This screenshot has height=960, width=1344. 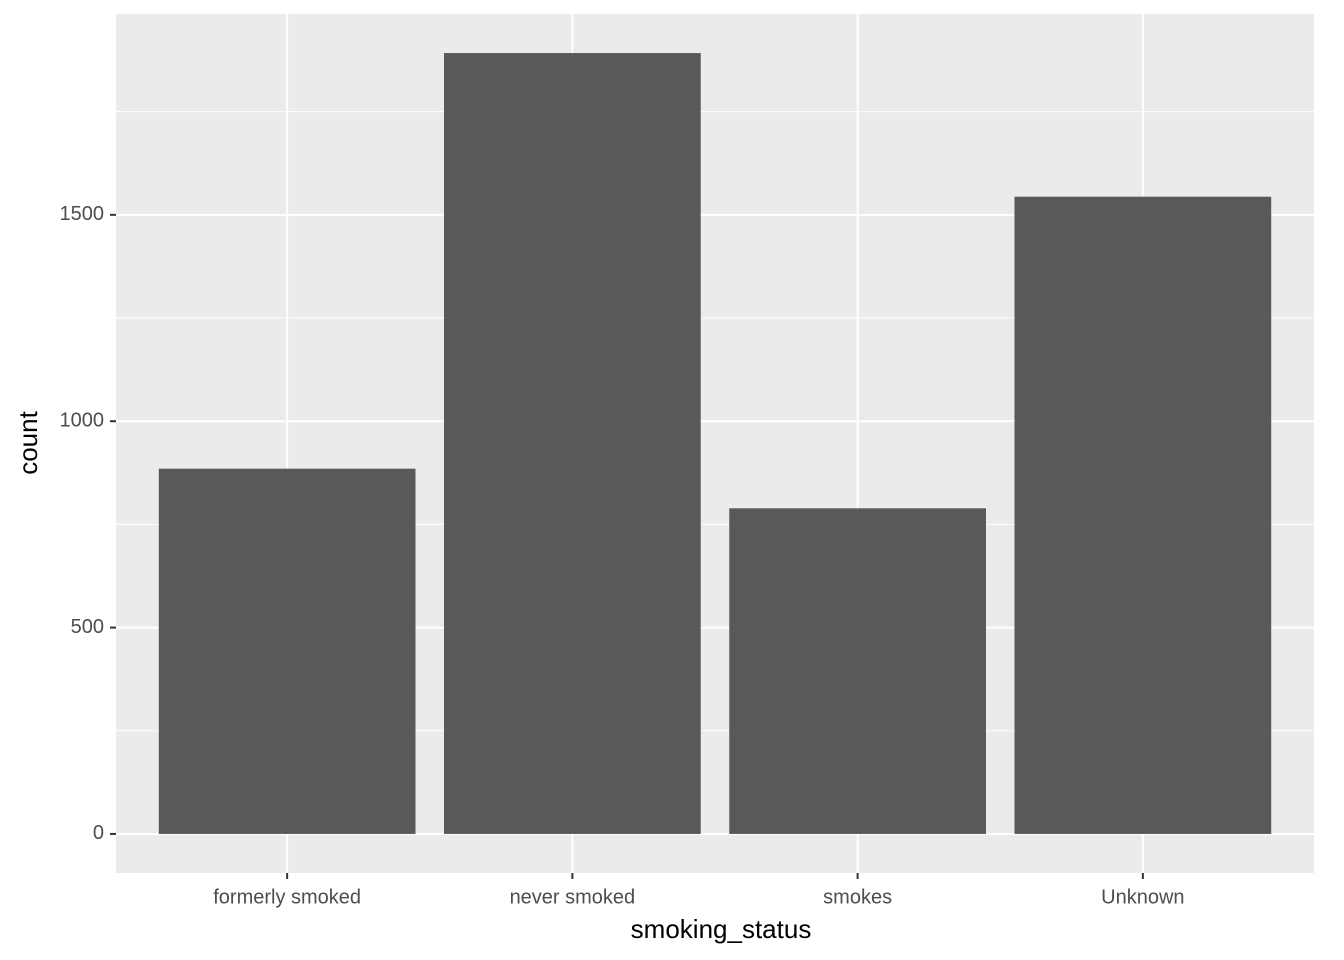 What do you see at coordinates (721, 929) in the screenshot?
I see `x-axis-title: smoking_status` at bounding box center [721, 929].